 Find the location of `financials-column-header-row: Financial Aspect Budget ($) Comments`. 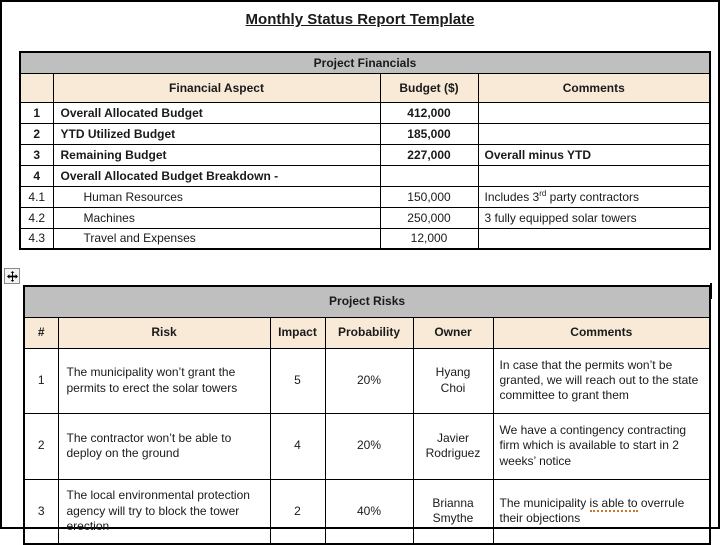

financials-column-header-row: Financial Aspect Budget ($) Comments is located at coordinates (365, 87).